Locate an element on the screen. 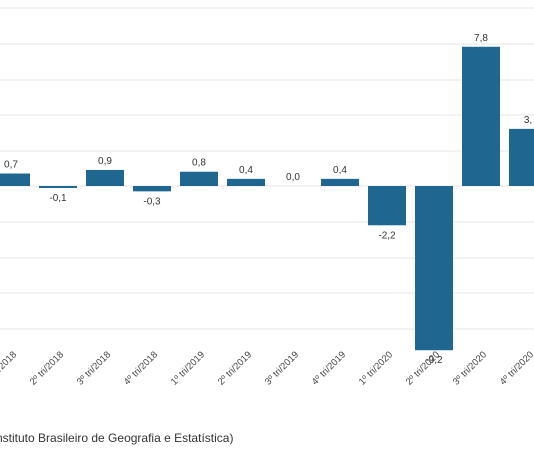  x-tick-label: 2º tri/2018 is located at coordinates (47, 368).